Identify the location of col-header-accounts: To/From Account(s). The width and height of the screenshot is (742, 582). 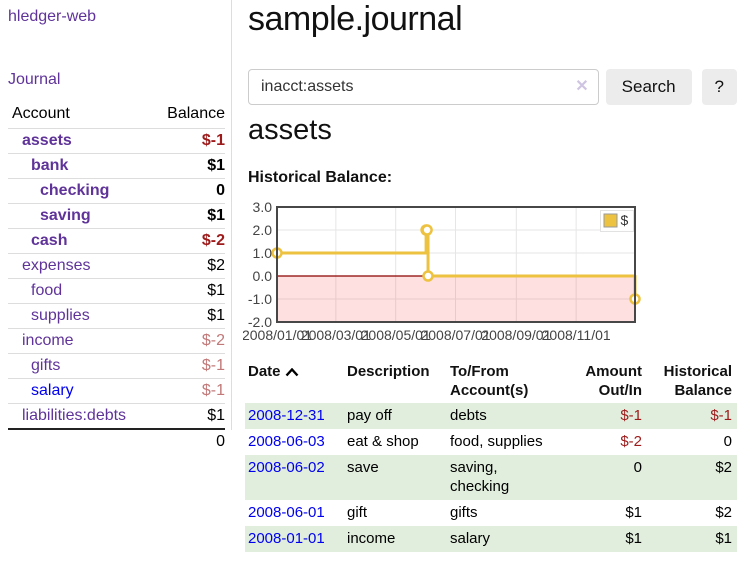
(489, 381).